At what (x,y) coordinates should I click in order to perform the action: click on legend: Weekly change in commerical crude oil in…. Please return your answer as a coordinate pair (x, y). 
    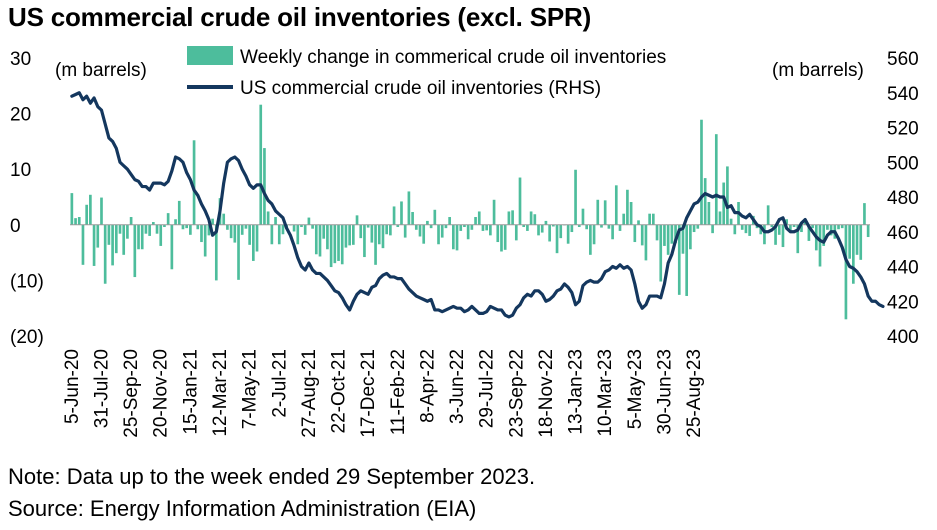
    Looking at the image, I should click on (426, 72).